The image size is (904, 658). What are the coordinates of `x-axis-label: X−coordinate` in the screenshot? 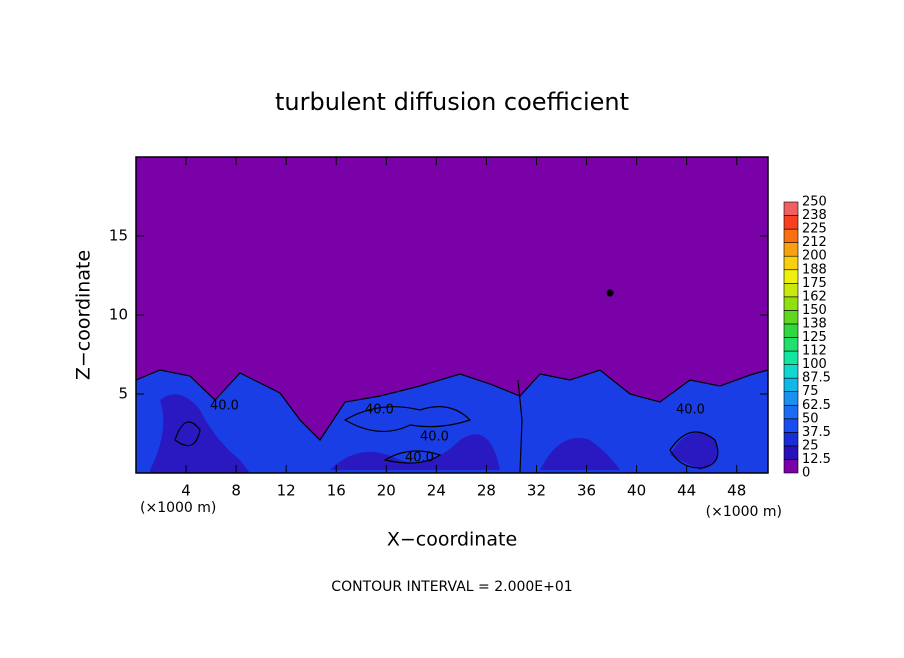 It's located at (452, 540).